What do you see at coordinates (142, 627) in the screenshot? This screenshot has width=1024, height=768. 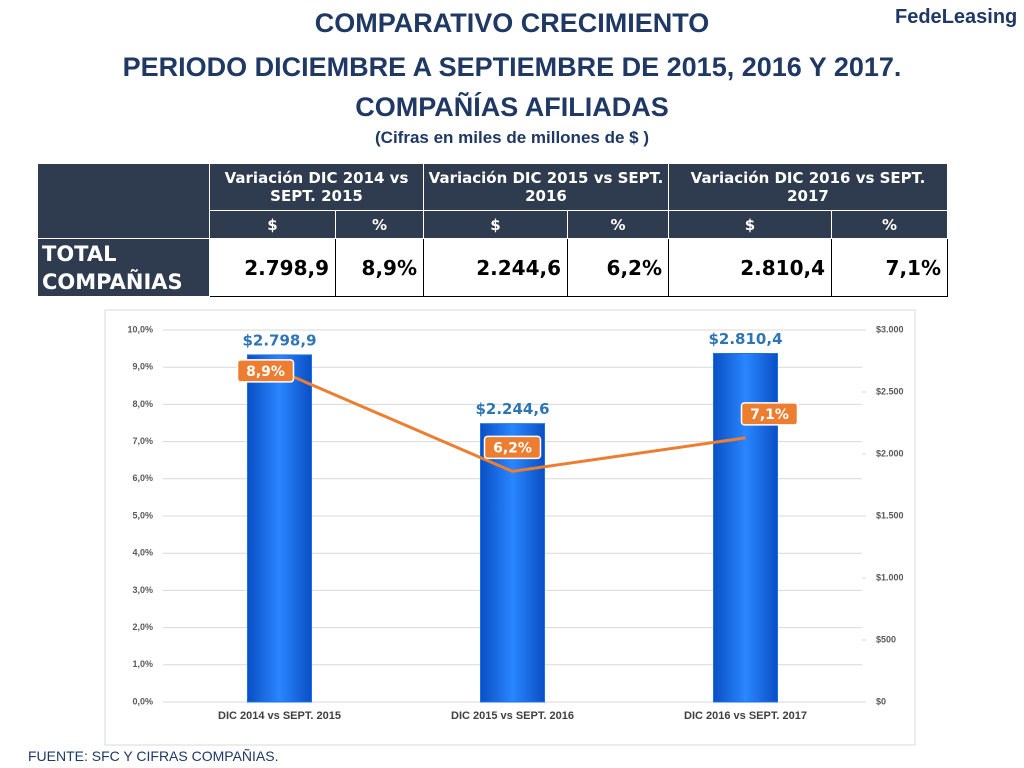 I see `y-tick-label: 2,0%` at bounding box center [142, 627].